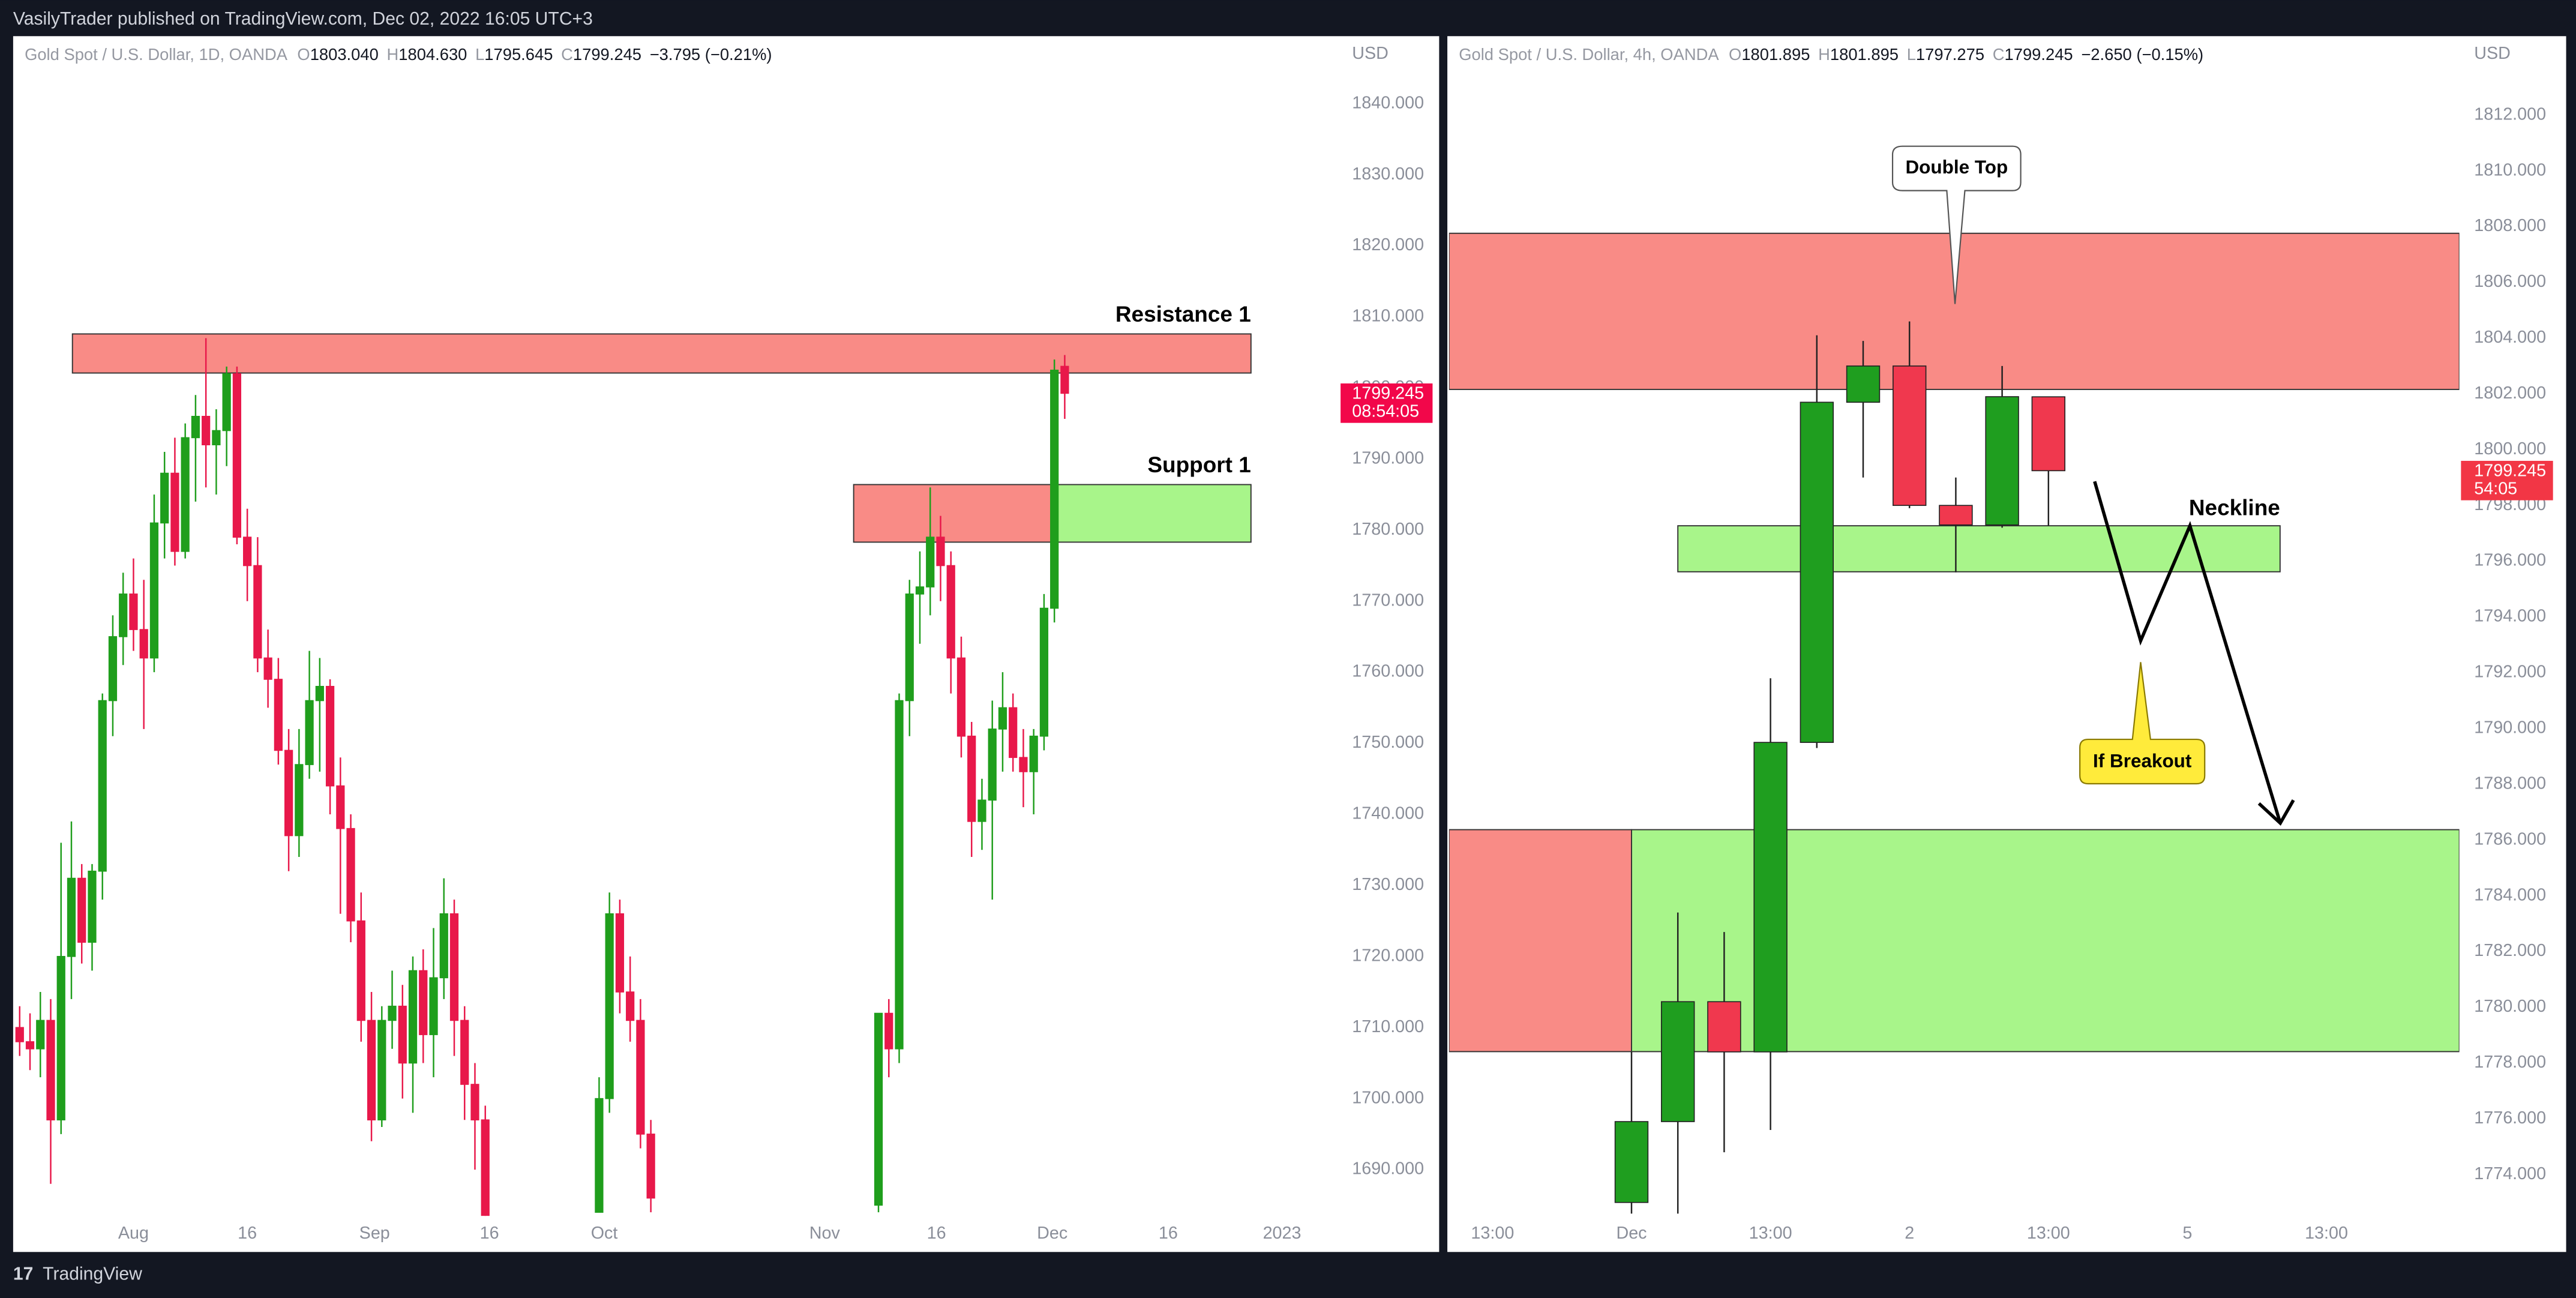 This screenshot has width=2576, height=1298. What do you see at coordinates (2510, 616) in the screenshot?
I see `y-tick-label: 1794.000` at bounding box center [2510, 616].